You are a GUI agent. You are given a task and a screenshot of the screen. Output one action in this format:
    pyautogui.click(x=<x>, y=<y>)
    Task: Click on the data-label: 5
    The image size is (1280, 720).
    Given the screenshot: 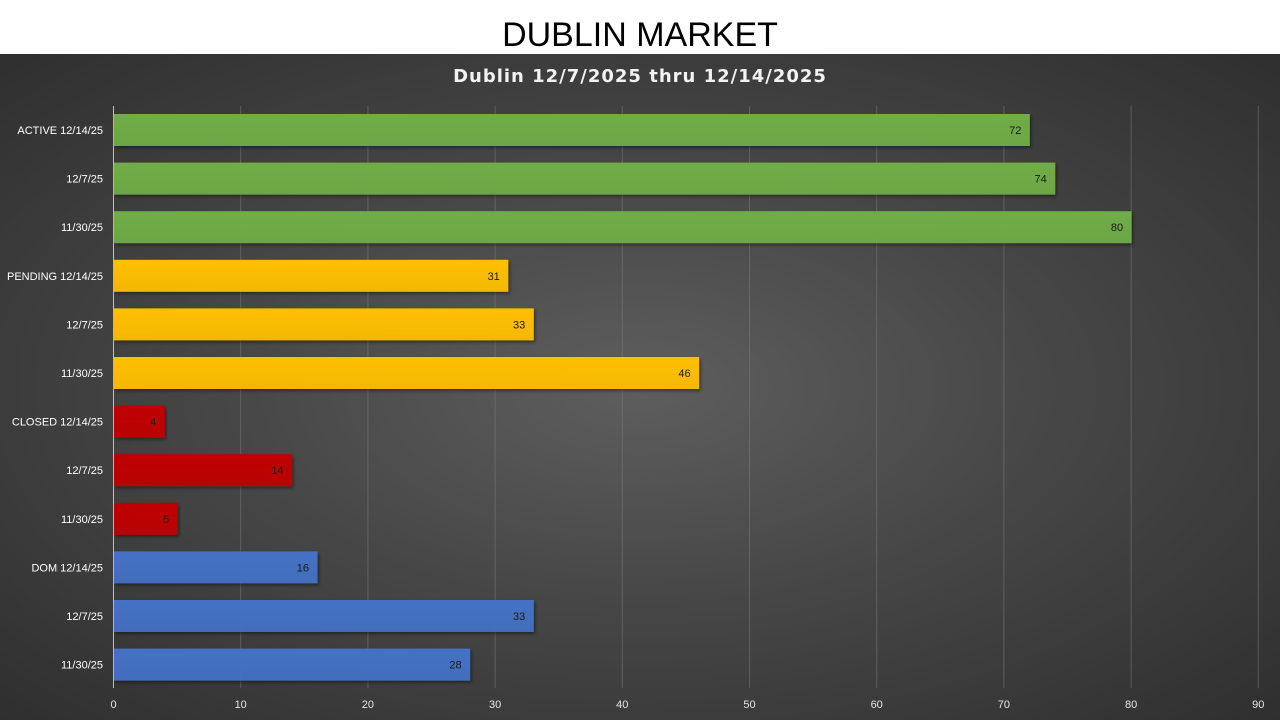 What is the action you would take?
    pyautogui.click(x=166, y=520)
    